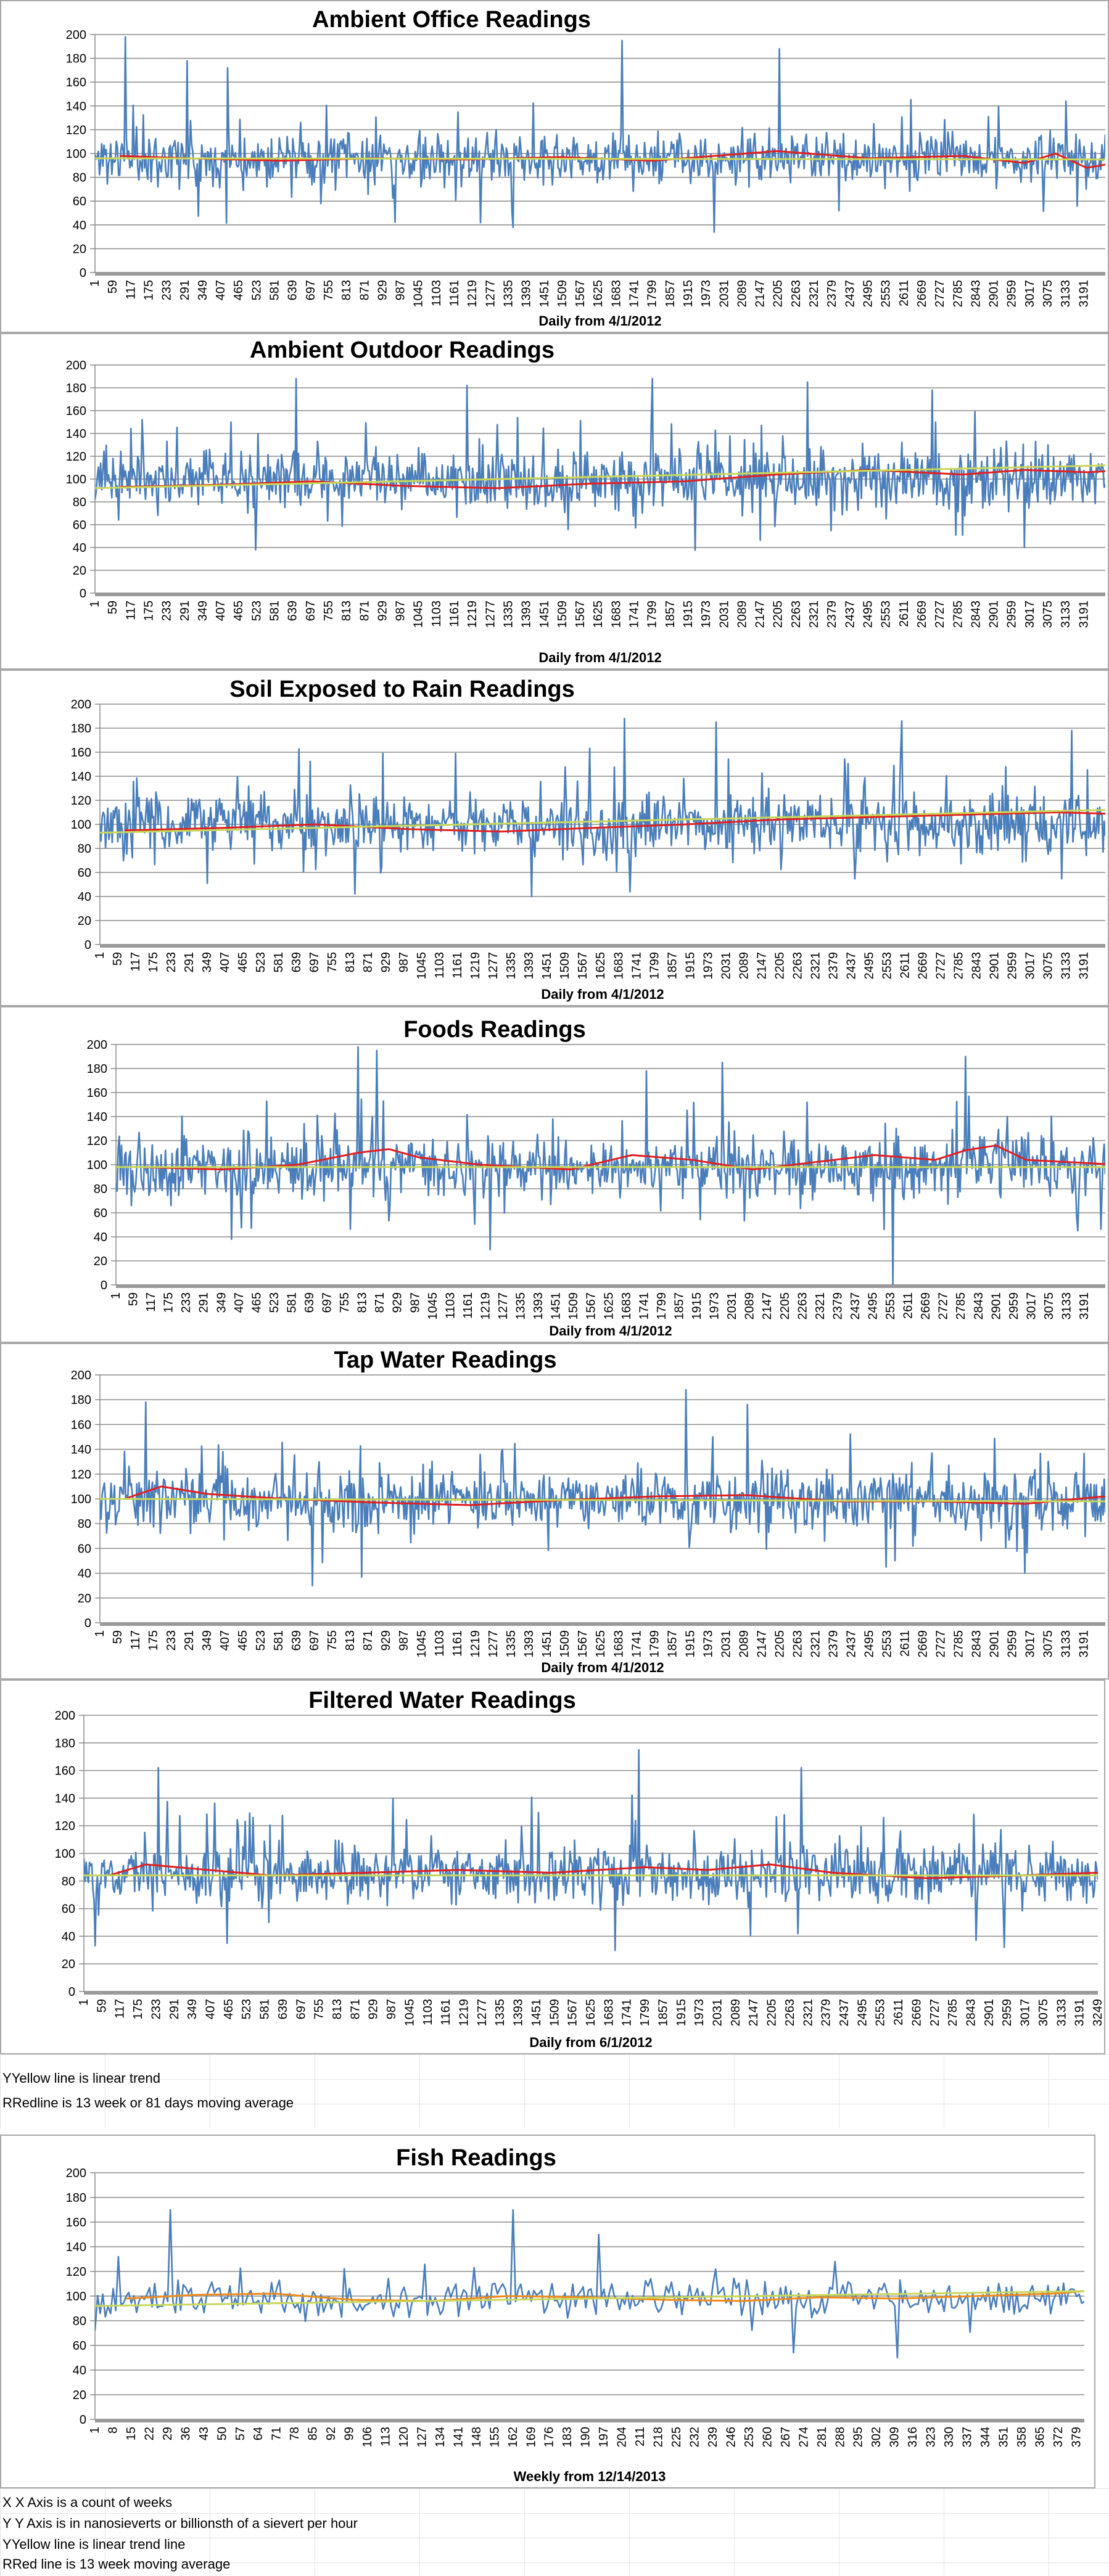 The image size is (1109, 2576). Describe the element at coordinates (609, 1306) in the screenshot. I see `x-tick-label: 1625` at that location.